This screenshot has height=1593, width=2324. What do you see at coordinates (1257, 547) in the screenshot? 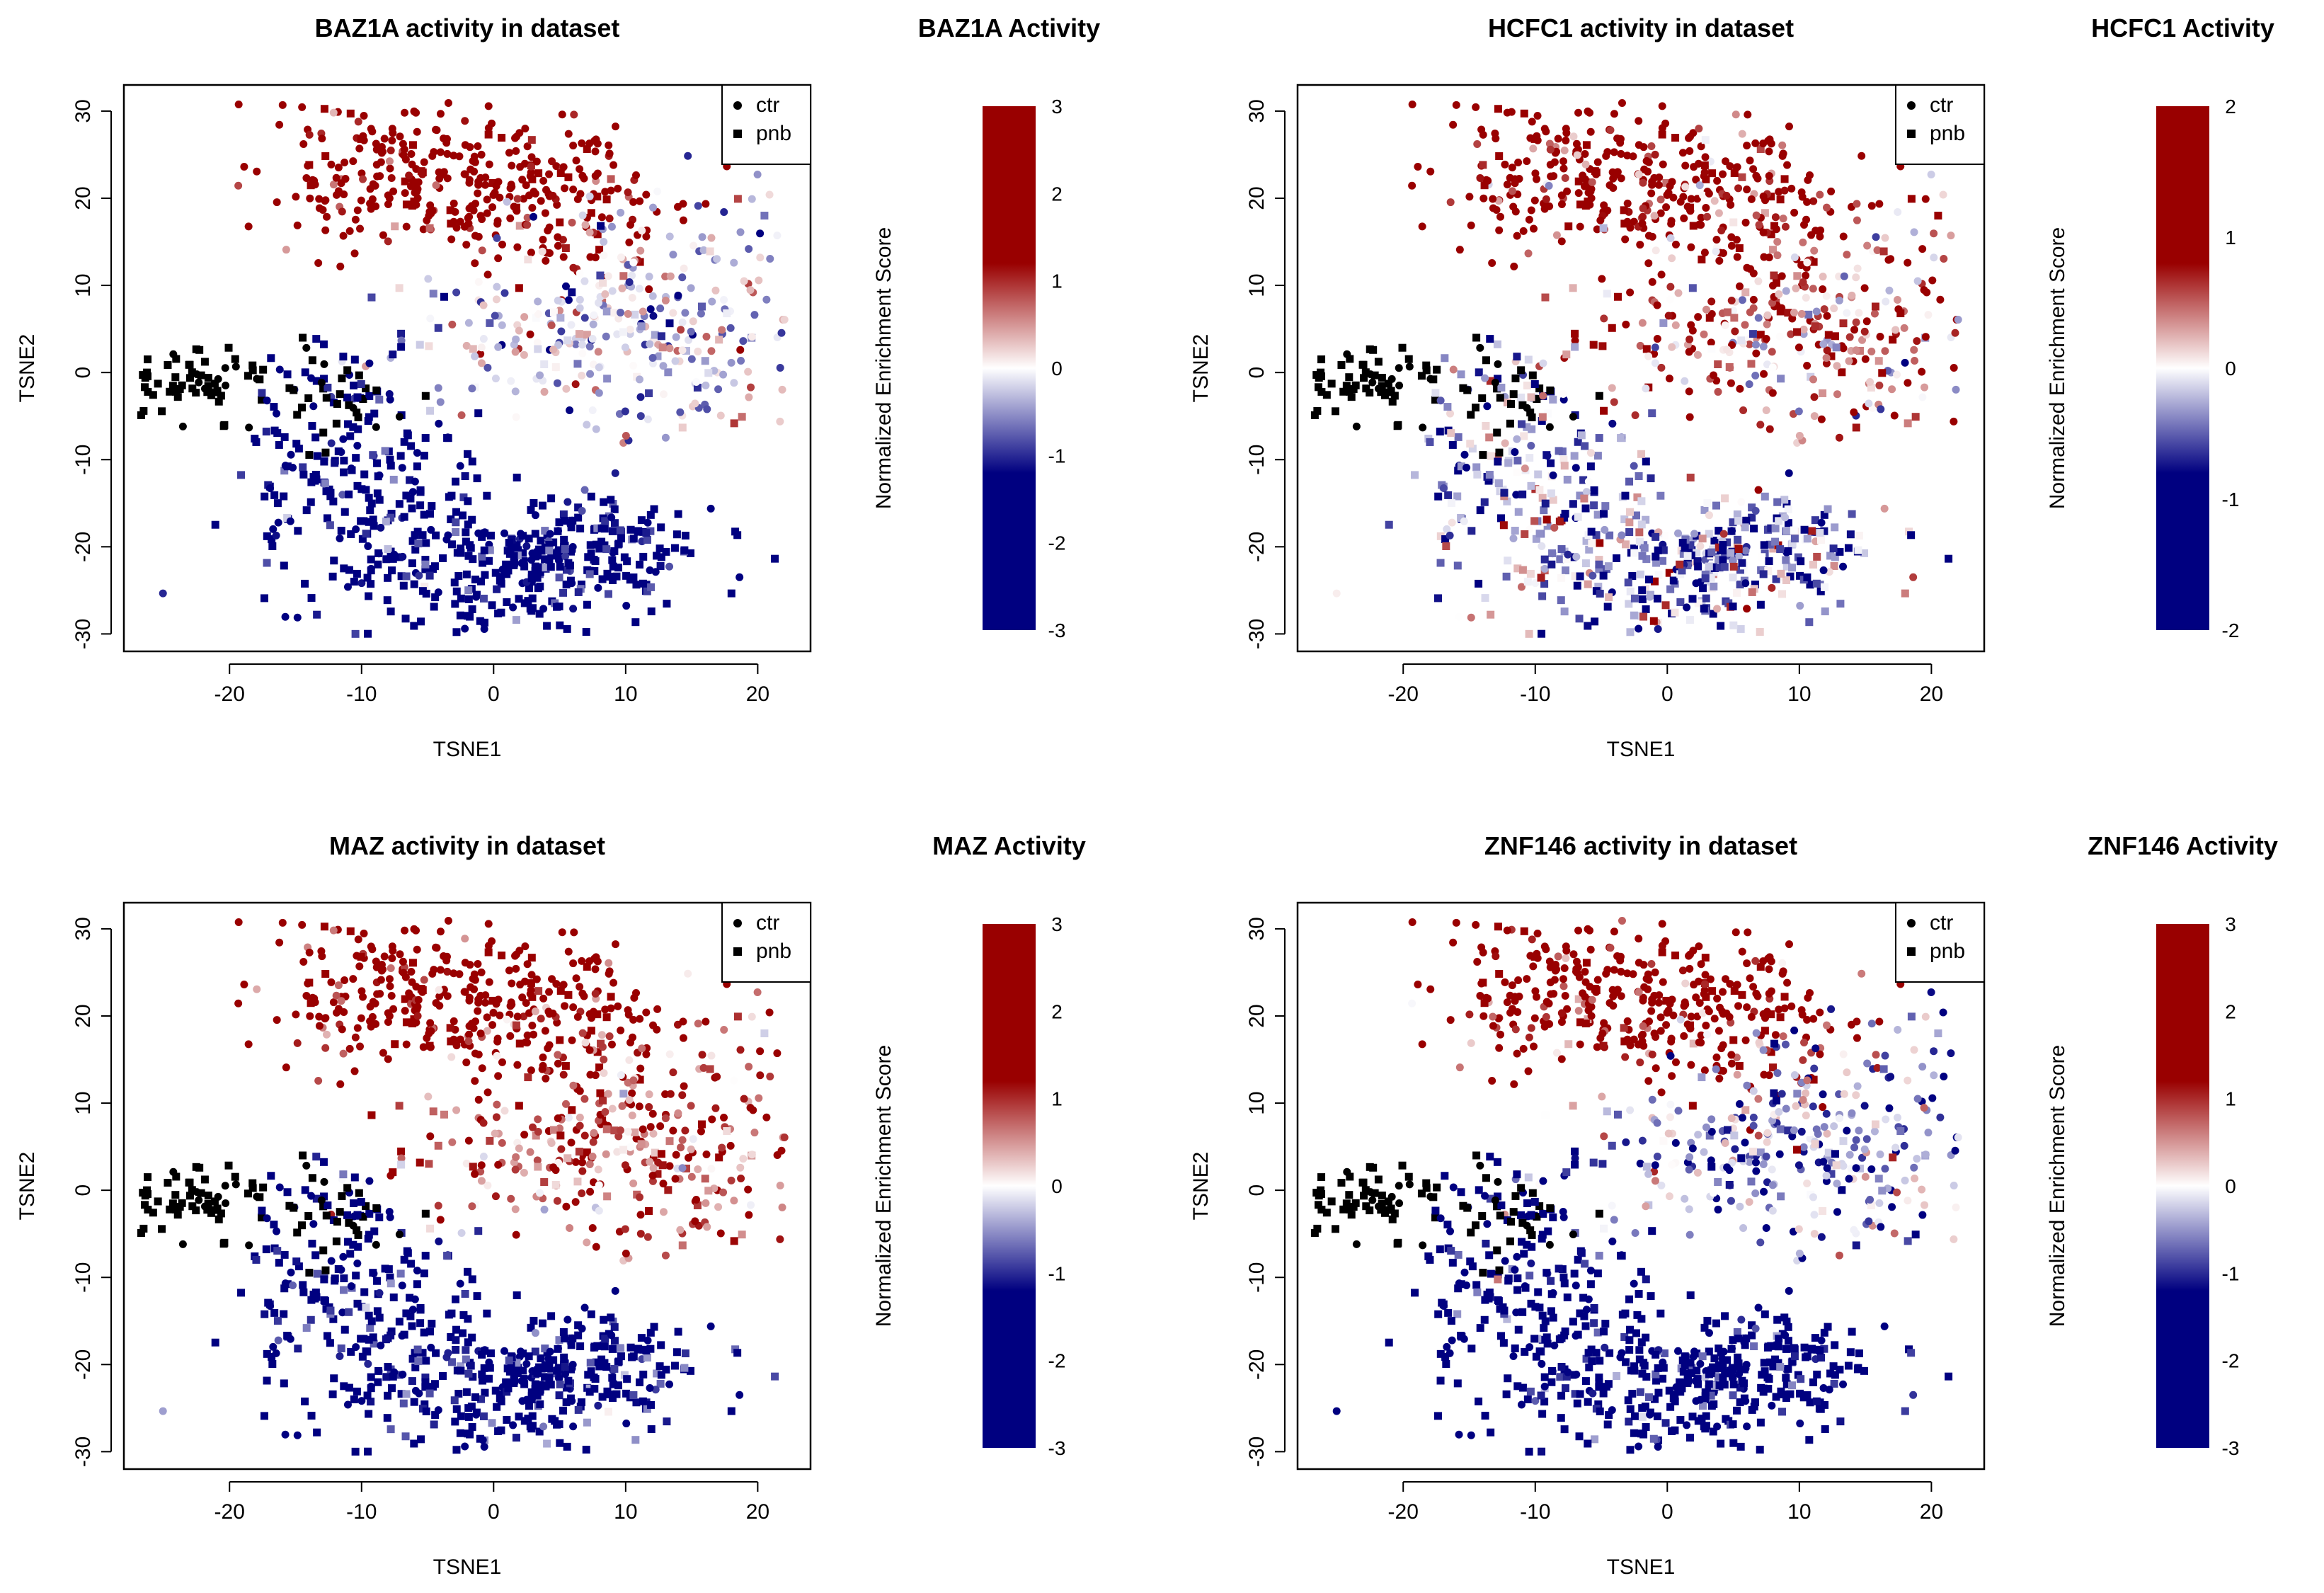
I see `y-tick-label: -20` at bounding box center [1257, 547].